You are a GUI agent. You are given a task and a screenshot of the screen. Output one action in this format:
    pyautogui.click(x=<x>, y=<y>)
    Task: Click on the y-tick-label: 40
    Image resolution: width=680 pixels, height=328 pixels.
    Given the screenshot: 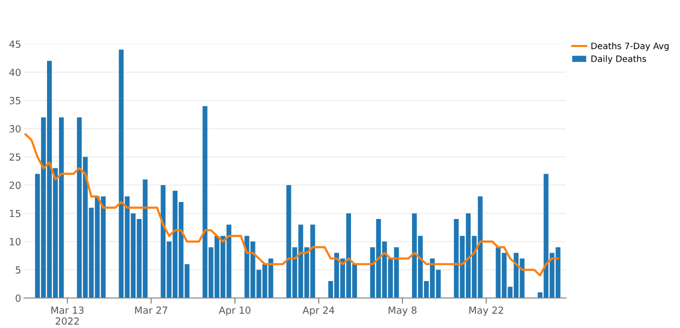 What is the action you would take?
    pyautogui.click(x=15, y=72)
    